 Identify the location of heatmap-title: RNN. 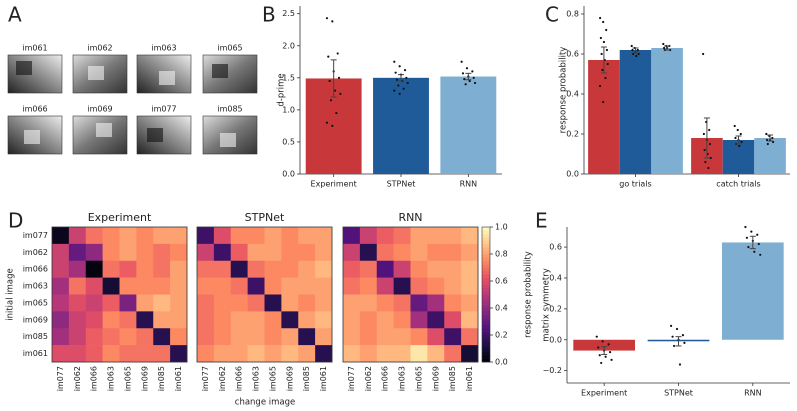
(410, 217).